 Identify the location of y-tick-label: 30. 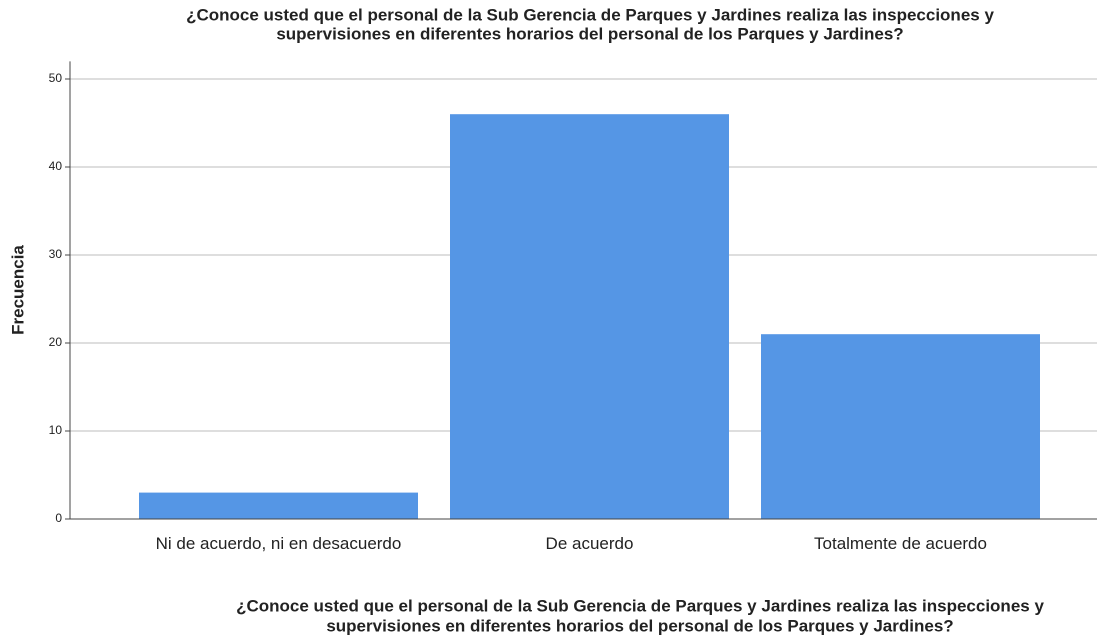
(56, 254).